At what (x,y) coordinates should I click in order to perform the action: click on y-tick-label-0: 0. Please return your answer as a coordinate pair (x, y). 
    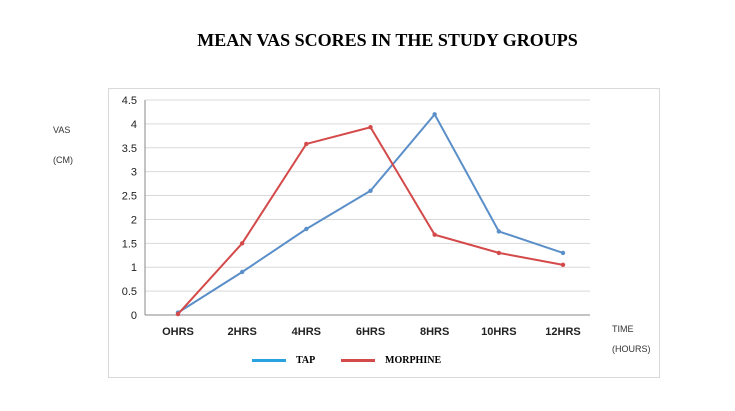
    Looking at the image, I should click on (134, 316).